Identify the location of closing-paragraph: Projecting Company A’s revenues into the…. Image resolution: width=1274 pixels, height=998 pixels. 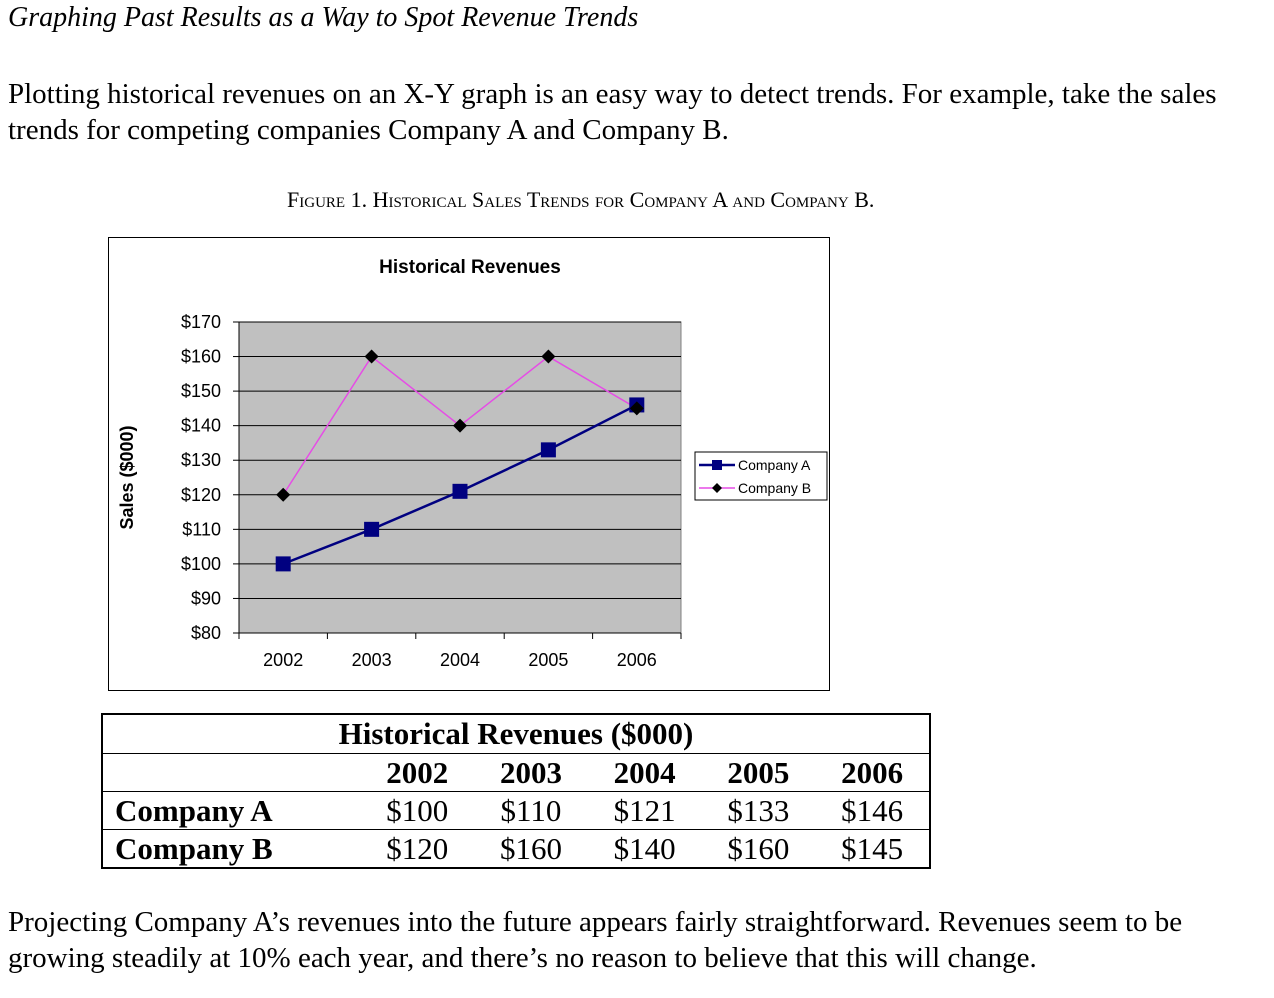
(595, 940).